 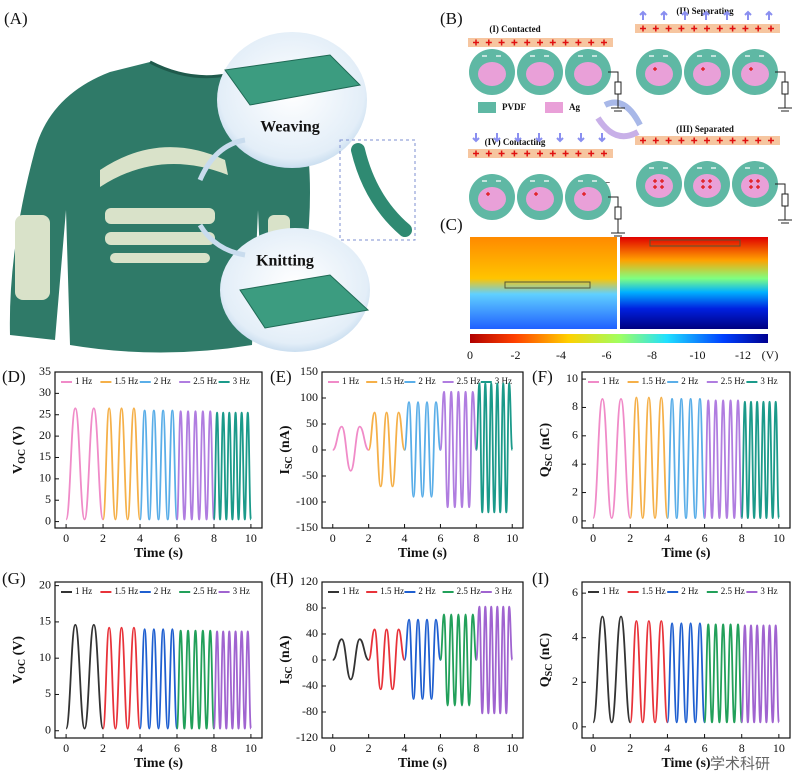 What do you see at coordinates (514, 29) in the screenshot?
I see `state-label: (I) Contacted` at bounding box center [514, 29].